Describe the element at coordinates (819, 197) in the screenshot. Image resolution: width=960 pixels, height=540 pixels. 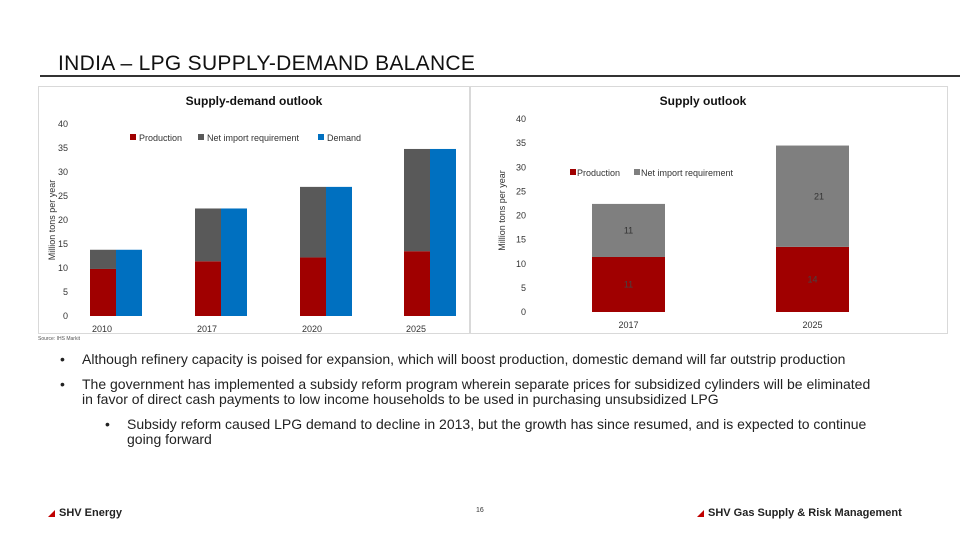
I see `data-label-net-import: 21` at that location.